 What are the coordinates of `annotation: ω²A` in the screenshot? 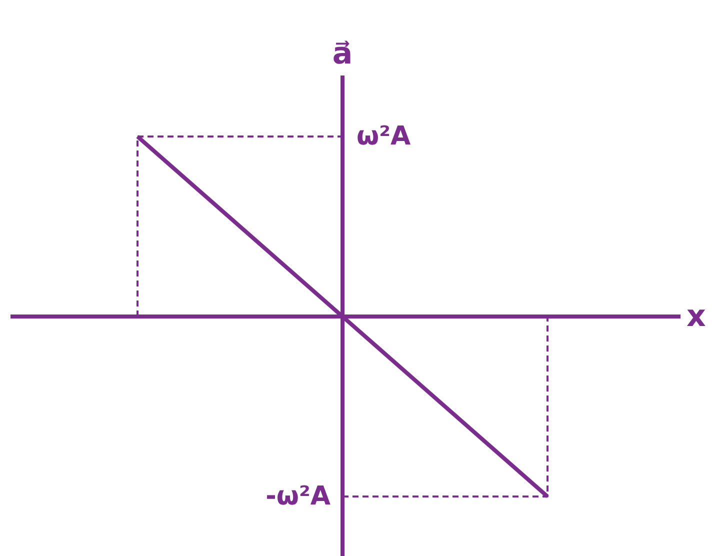 It's located at (383, 137).